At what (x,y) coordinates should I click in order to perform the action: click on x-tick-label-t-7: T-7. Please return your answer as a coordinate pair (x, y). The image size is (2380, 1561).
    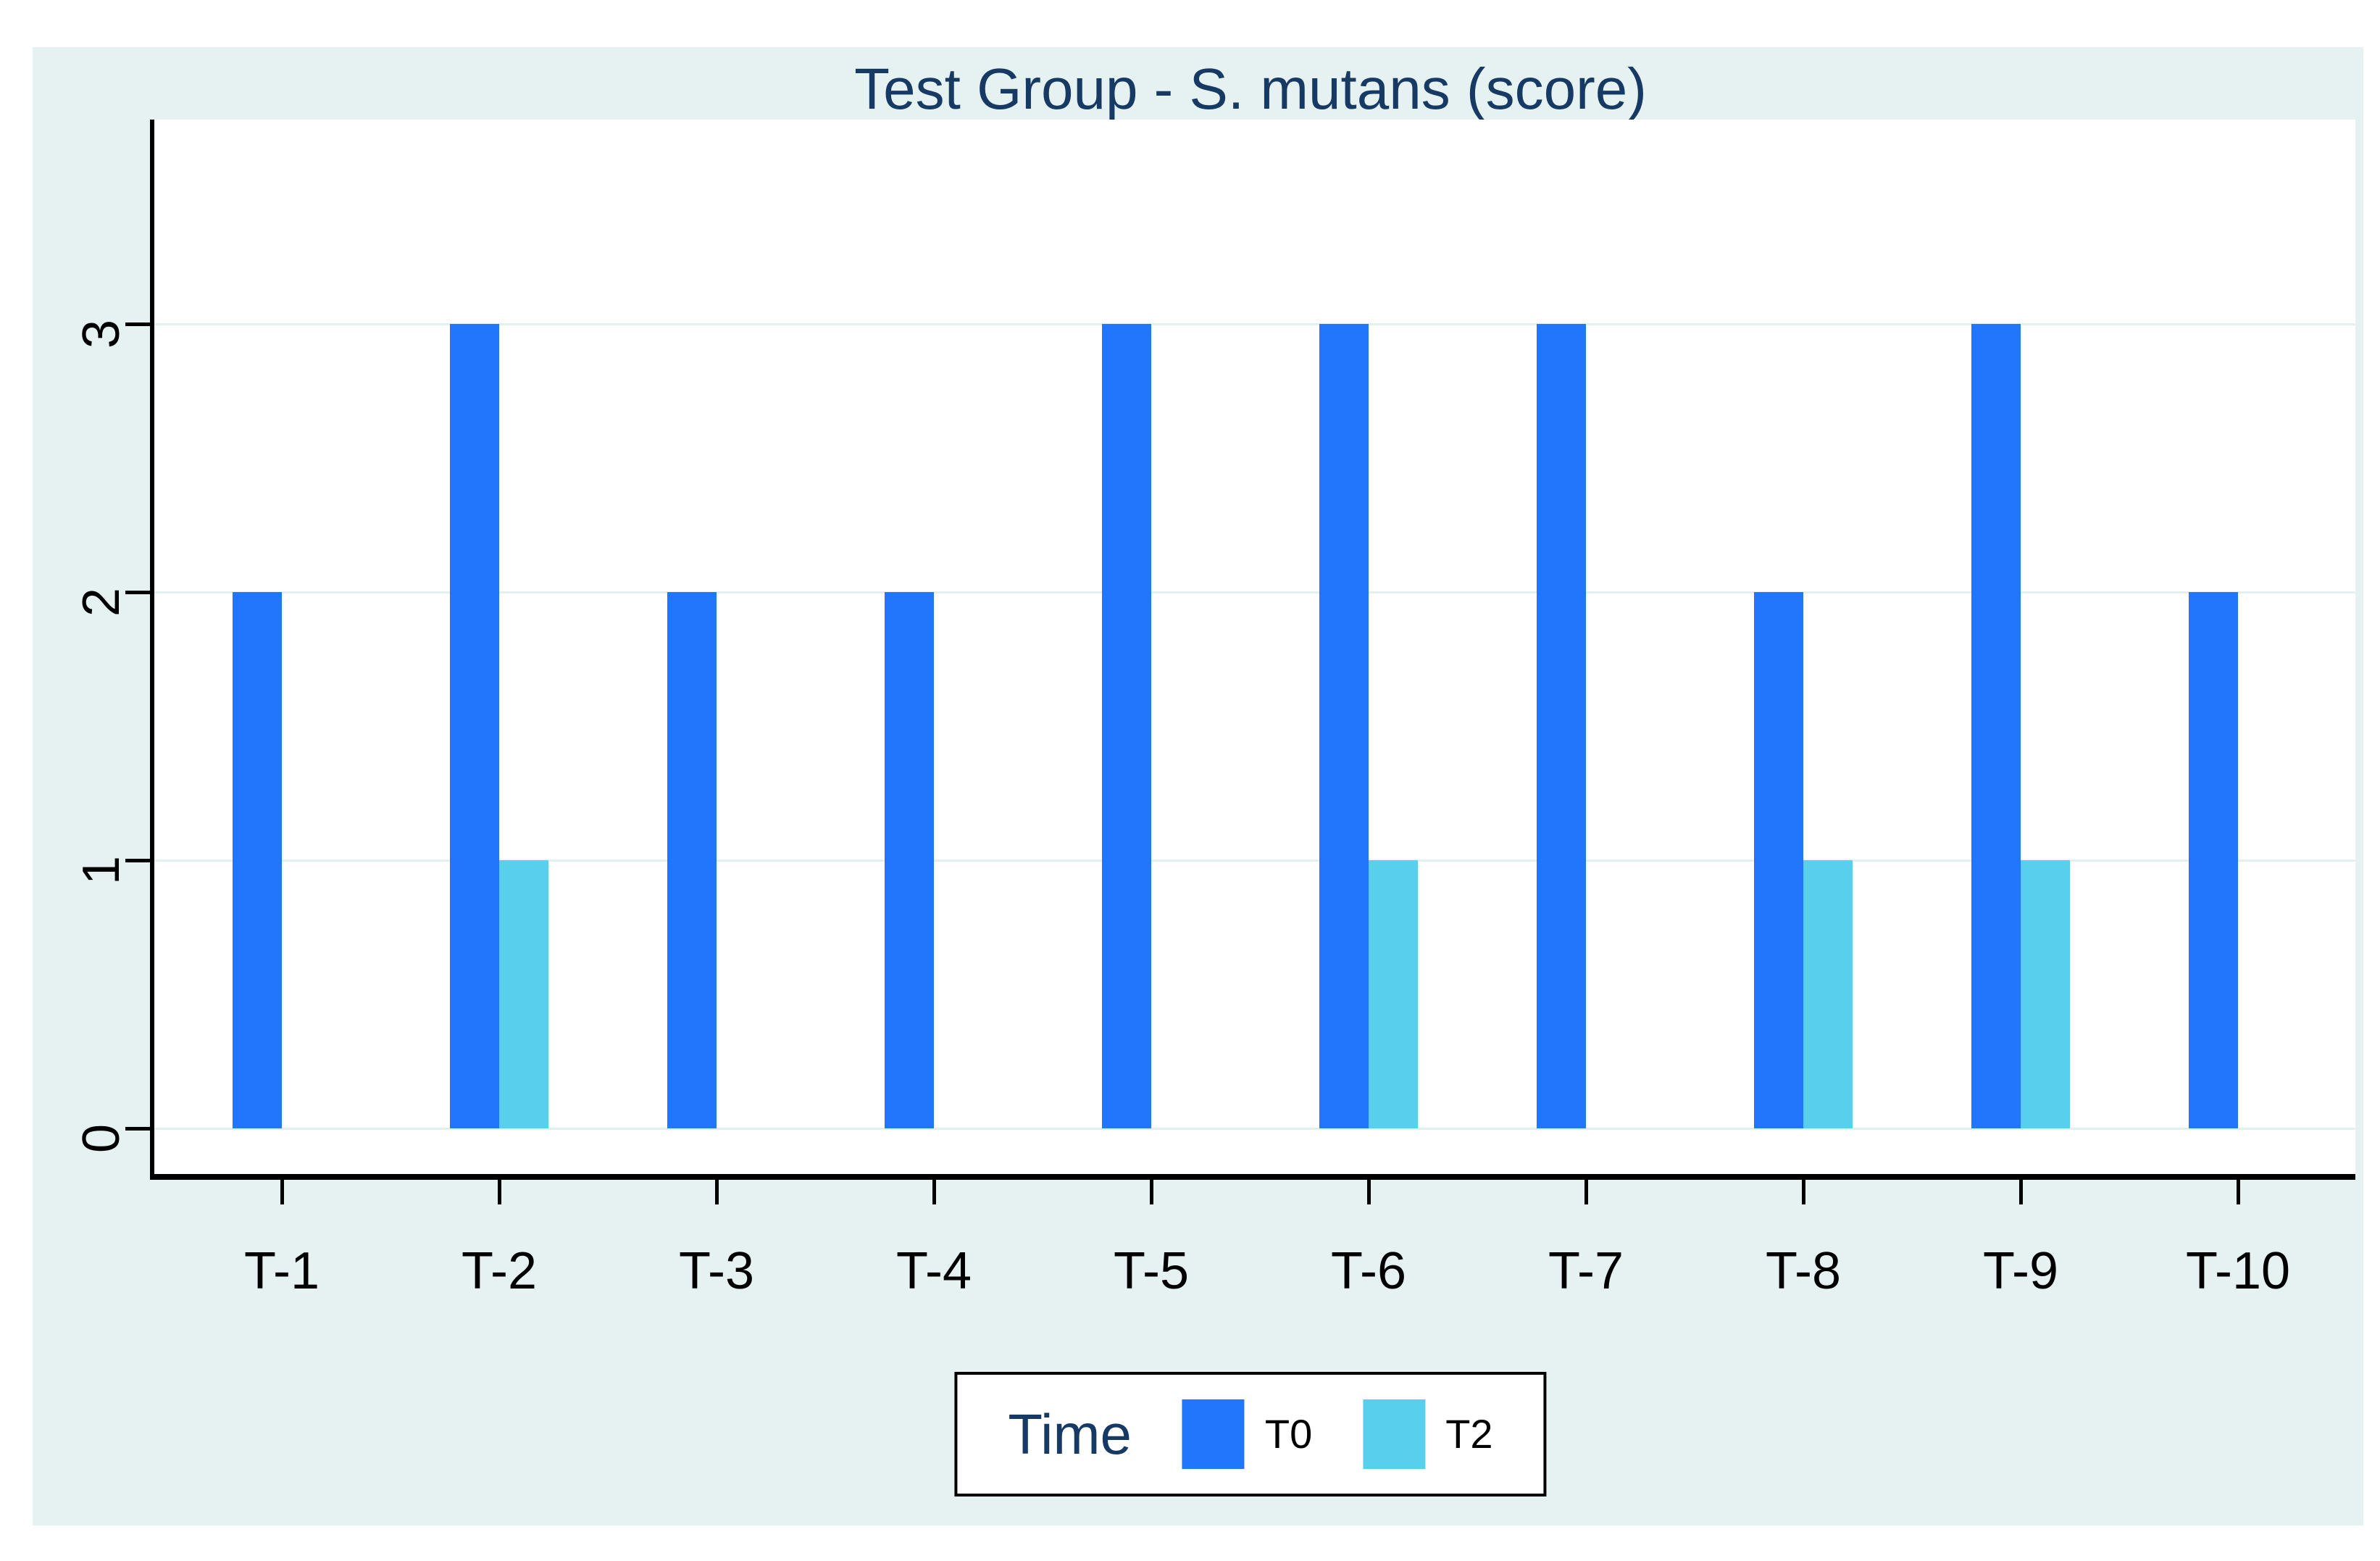
    Looking at the image, I should click on (1586, 1271).